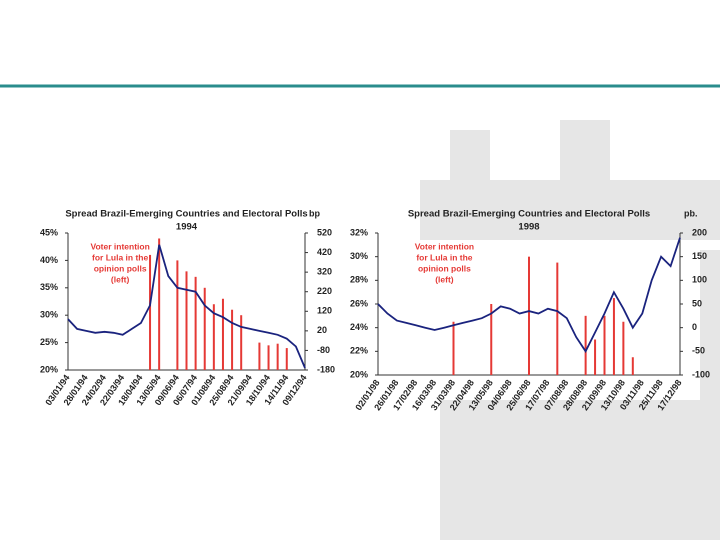 This screenshot has height=540, width=720. I want to click on y2-tick-label: 220, so click(324, 291).